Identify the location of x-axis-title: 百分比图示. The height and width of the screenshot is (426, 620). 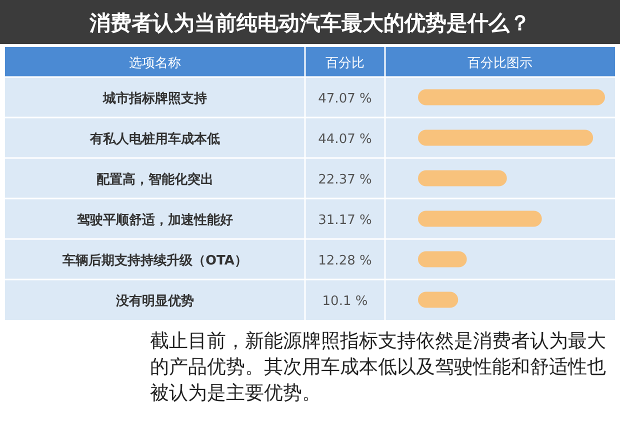
(500, 63).